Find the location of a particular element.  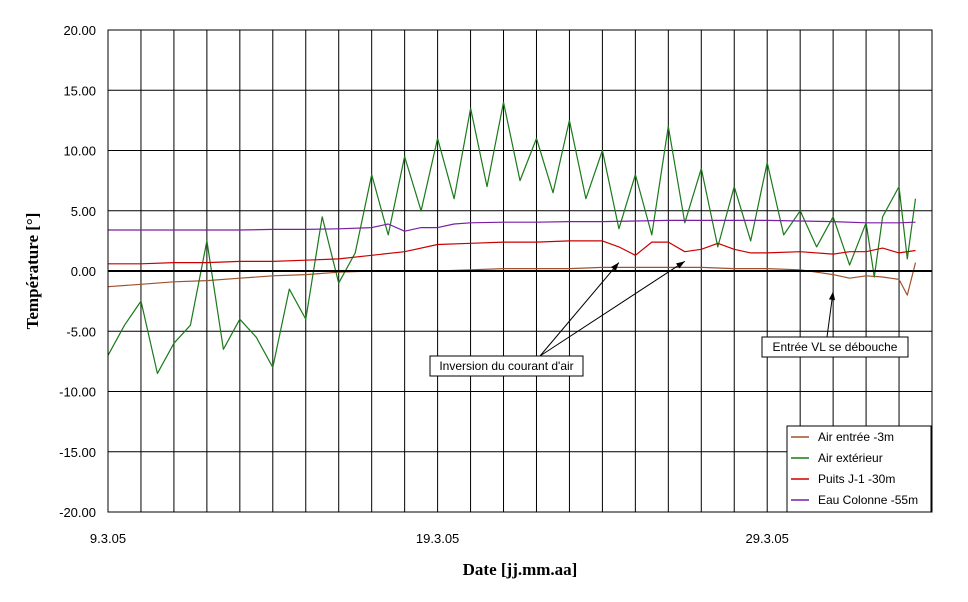

annotation-text: Entrée VL se débouche is located at coordinates (835, 347).